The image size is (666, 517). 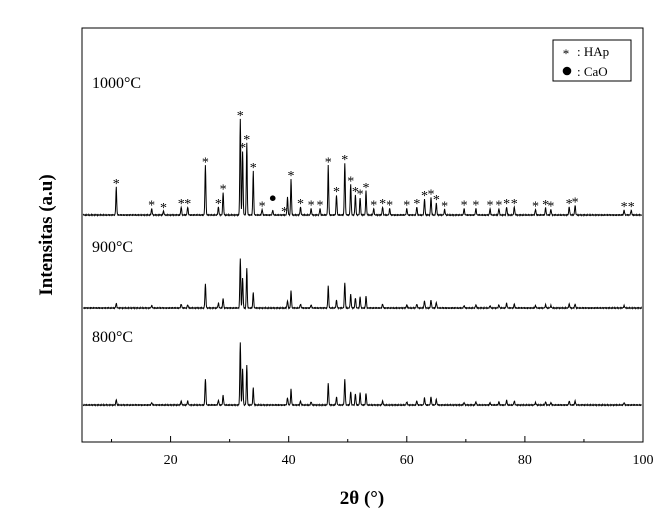 What do you see at coordinates (289, 460) in the screenshot?
I see `x-tick-label: 40` at bounding box center [289, 460].